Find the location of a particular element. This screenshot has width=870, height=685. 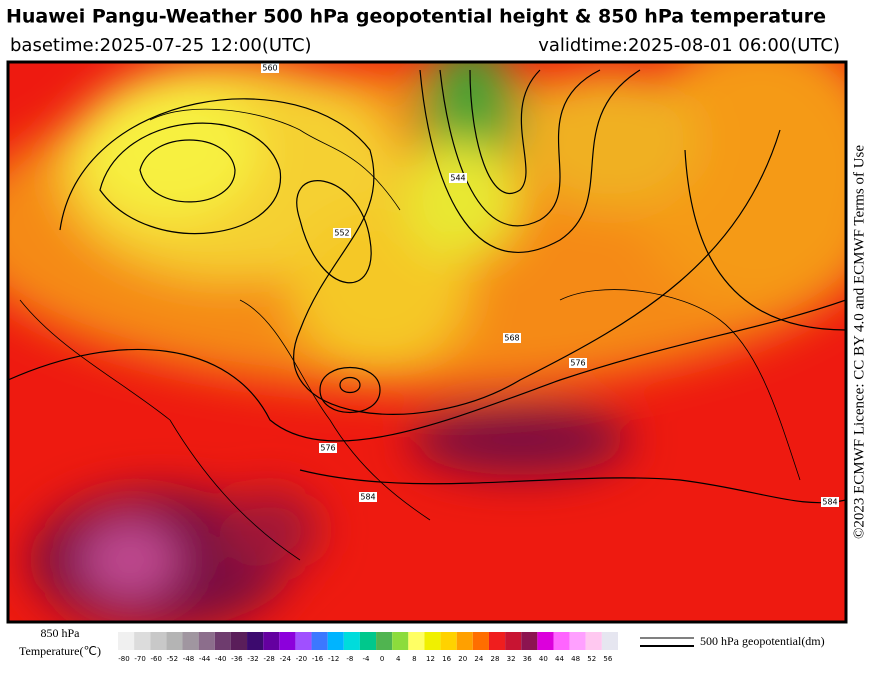

colorbar-tick: -48 is located at coordinates (188, 659).